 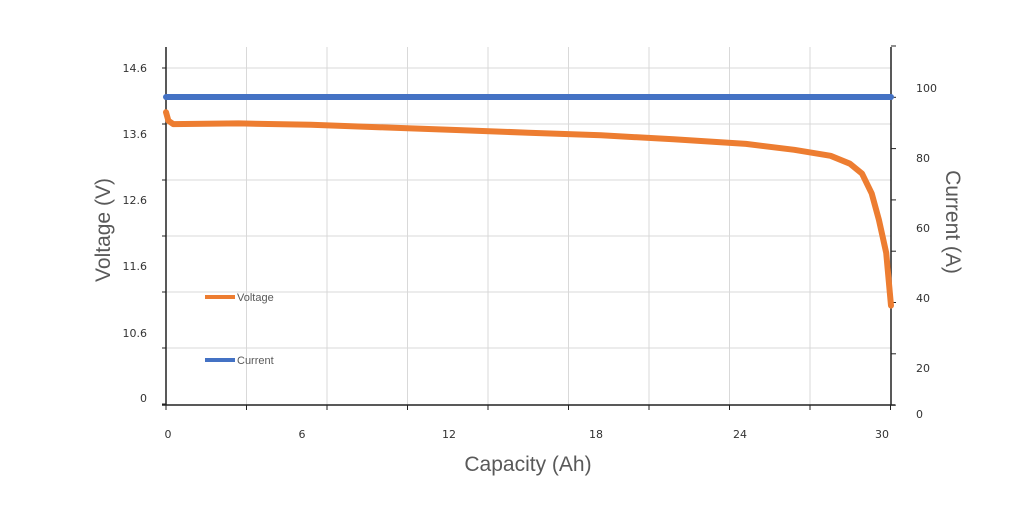 What do you see at coordinates (143, 398) in the screenshot?
I see `y-tick-label: 0` at bounding box center [143, 398].